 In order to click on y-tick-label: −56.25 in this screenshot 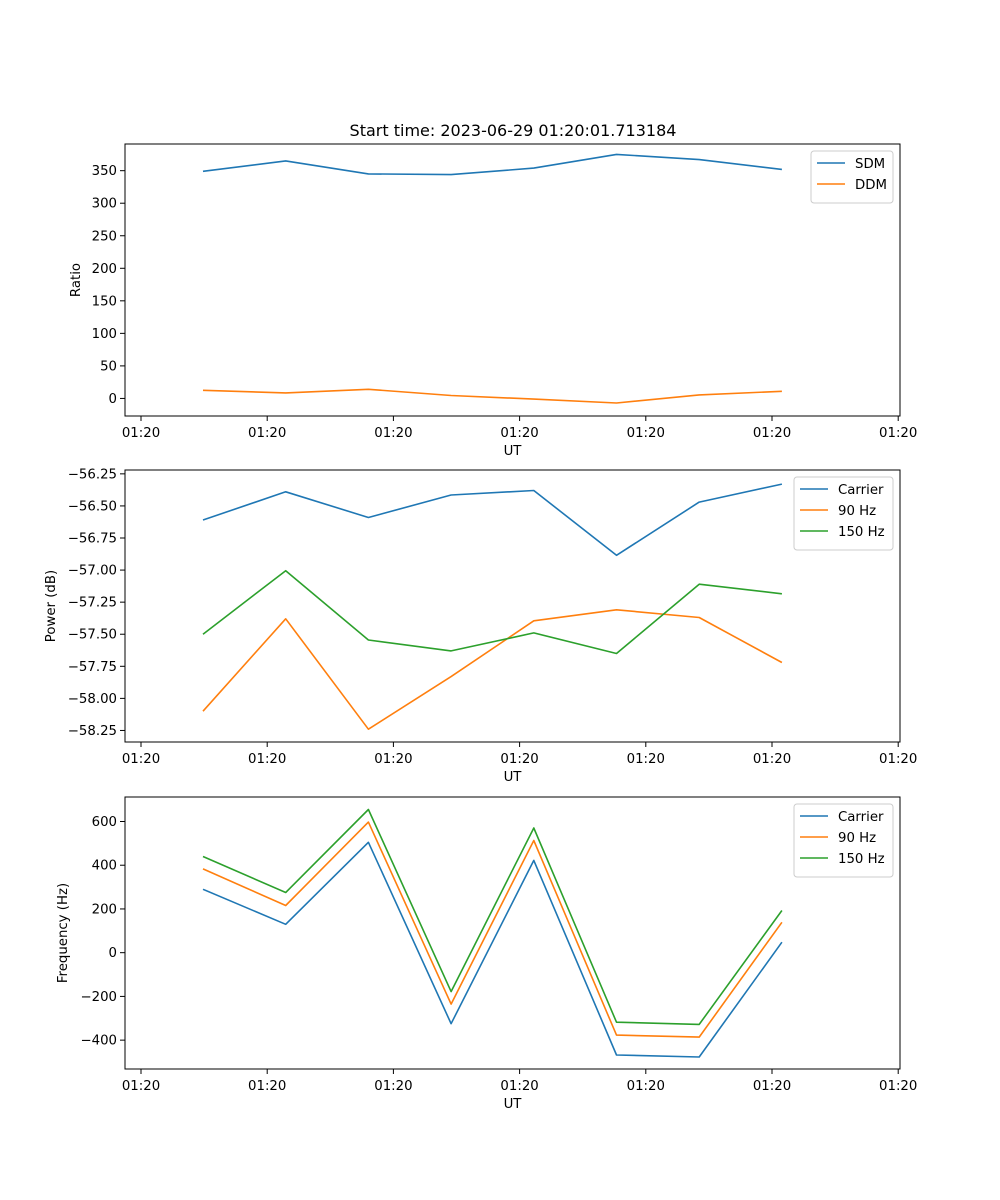, I will do `click(92, 474)`.